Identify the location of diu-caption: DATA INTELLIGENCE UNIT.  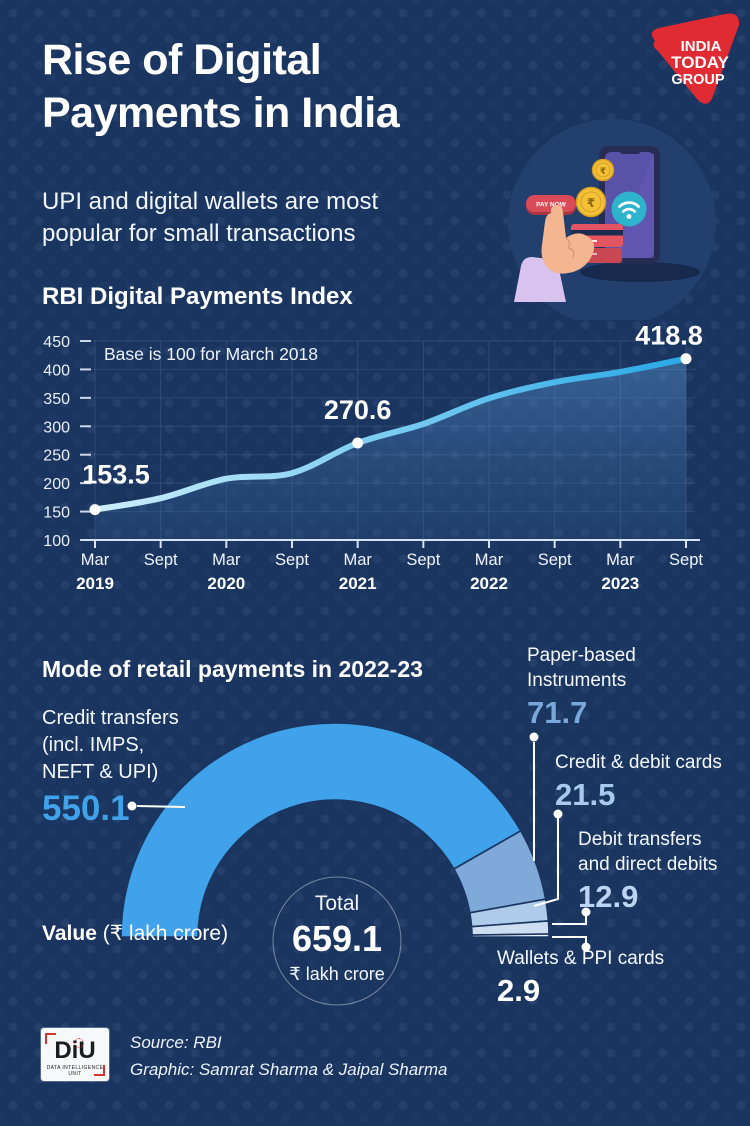
(75, 1071).